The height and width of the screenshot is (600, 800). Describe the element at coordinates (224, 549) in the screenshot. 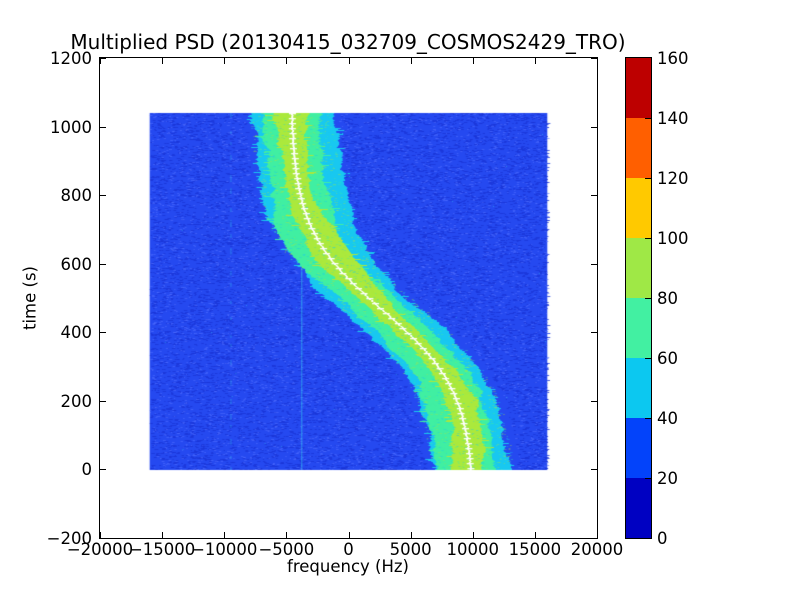

I see `x-tick-label: −10000` at that location.